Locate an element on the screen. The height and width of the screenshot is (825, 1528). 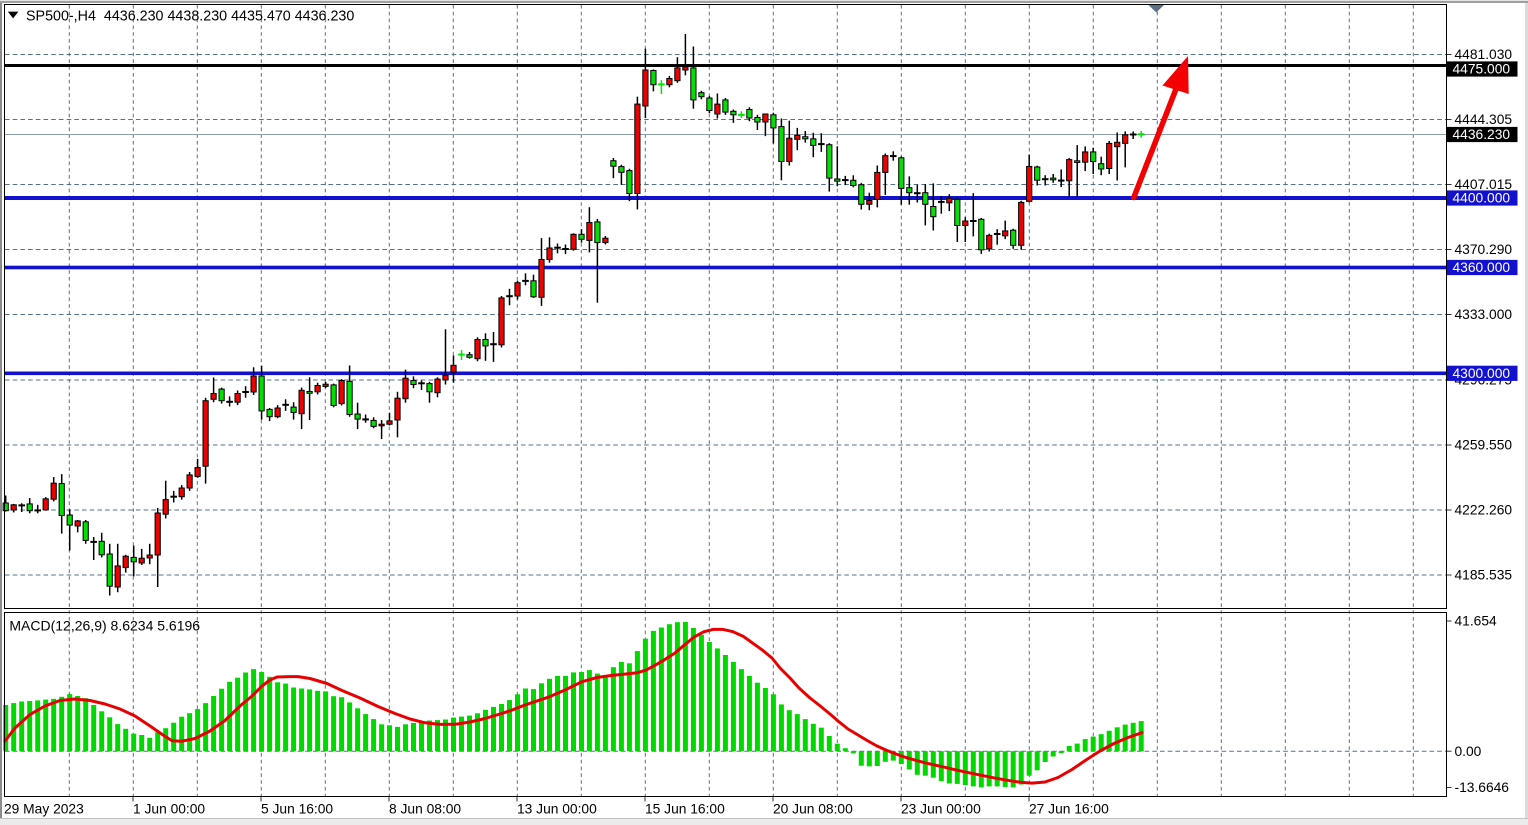
svg-text: MACD(12,26,9) 8.6234 5.6196 is located at coordinates (104, 626).